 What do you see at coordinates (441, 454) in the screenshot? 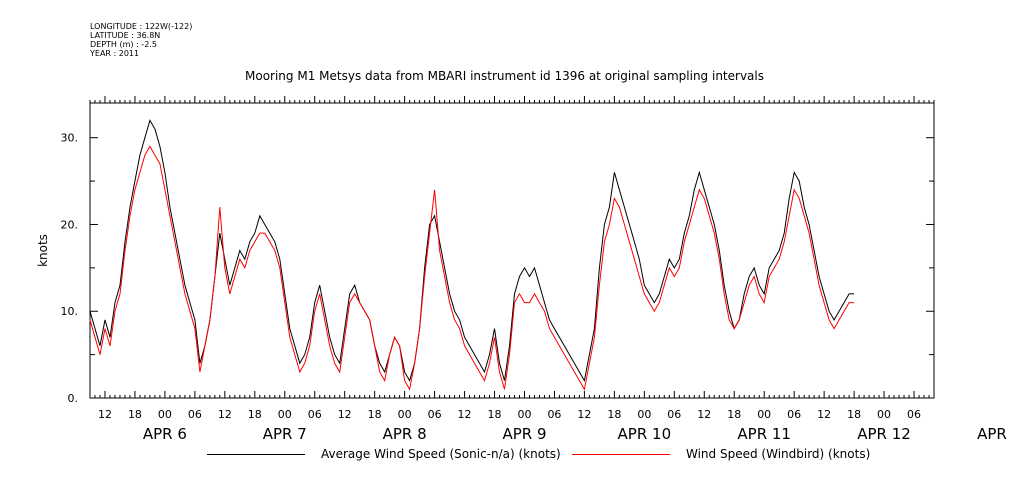
I see `legend-label-sonic: Average Wind Speed (Sonic-n/a) (knots)` at bounding box center [441, 454].